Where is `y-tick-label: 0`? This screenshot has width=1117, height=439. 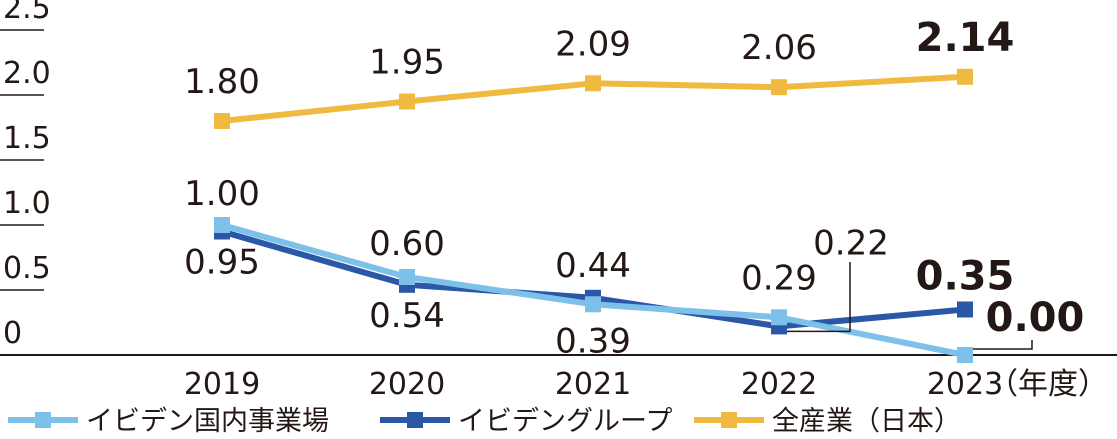 y-tick-label: 0 is located at coordinates (12, 333).